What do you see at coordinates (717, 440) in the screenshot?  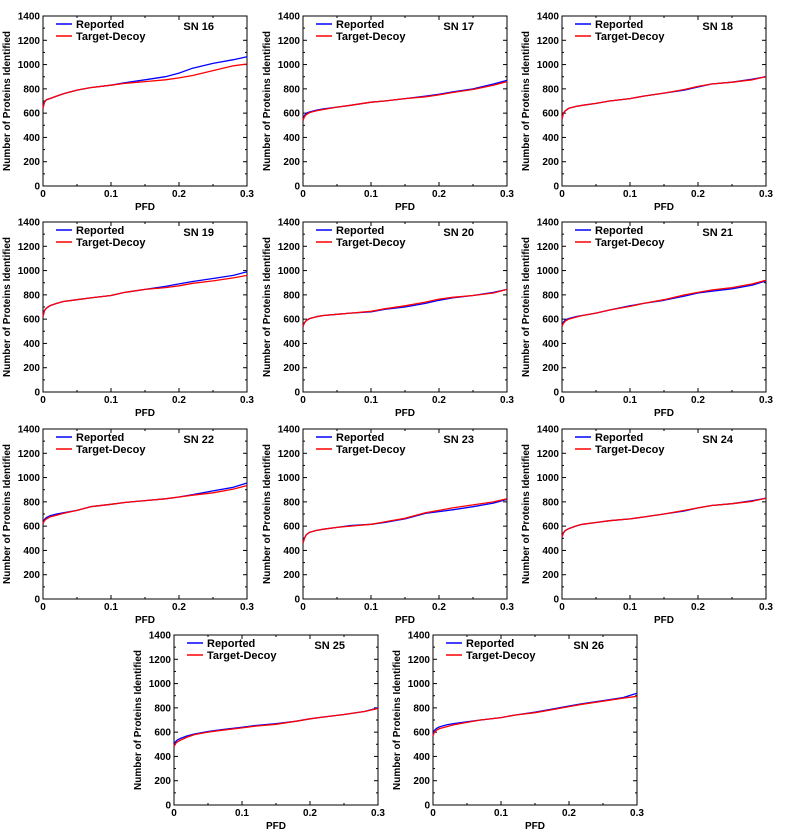 I see `panel-label: SN 24` at bounding box center [717, 440].